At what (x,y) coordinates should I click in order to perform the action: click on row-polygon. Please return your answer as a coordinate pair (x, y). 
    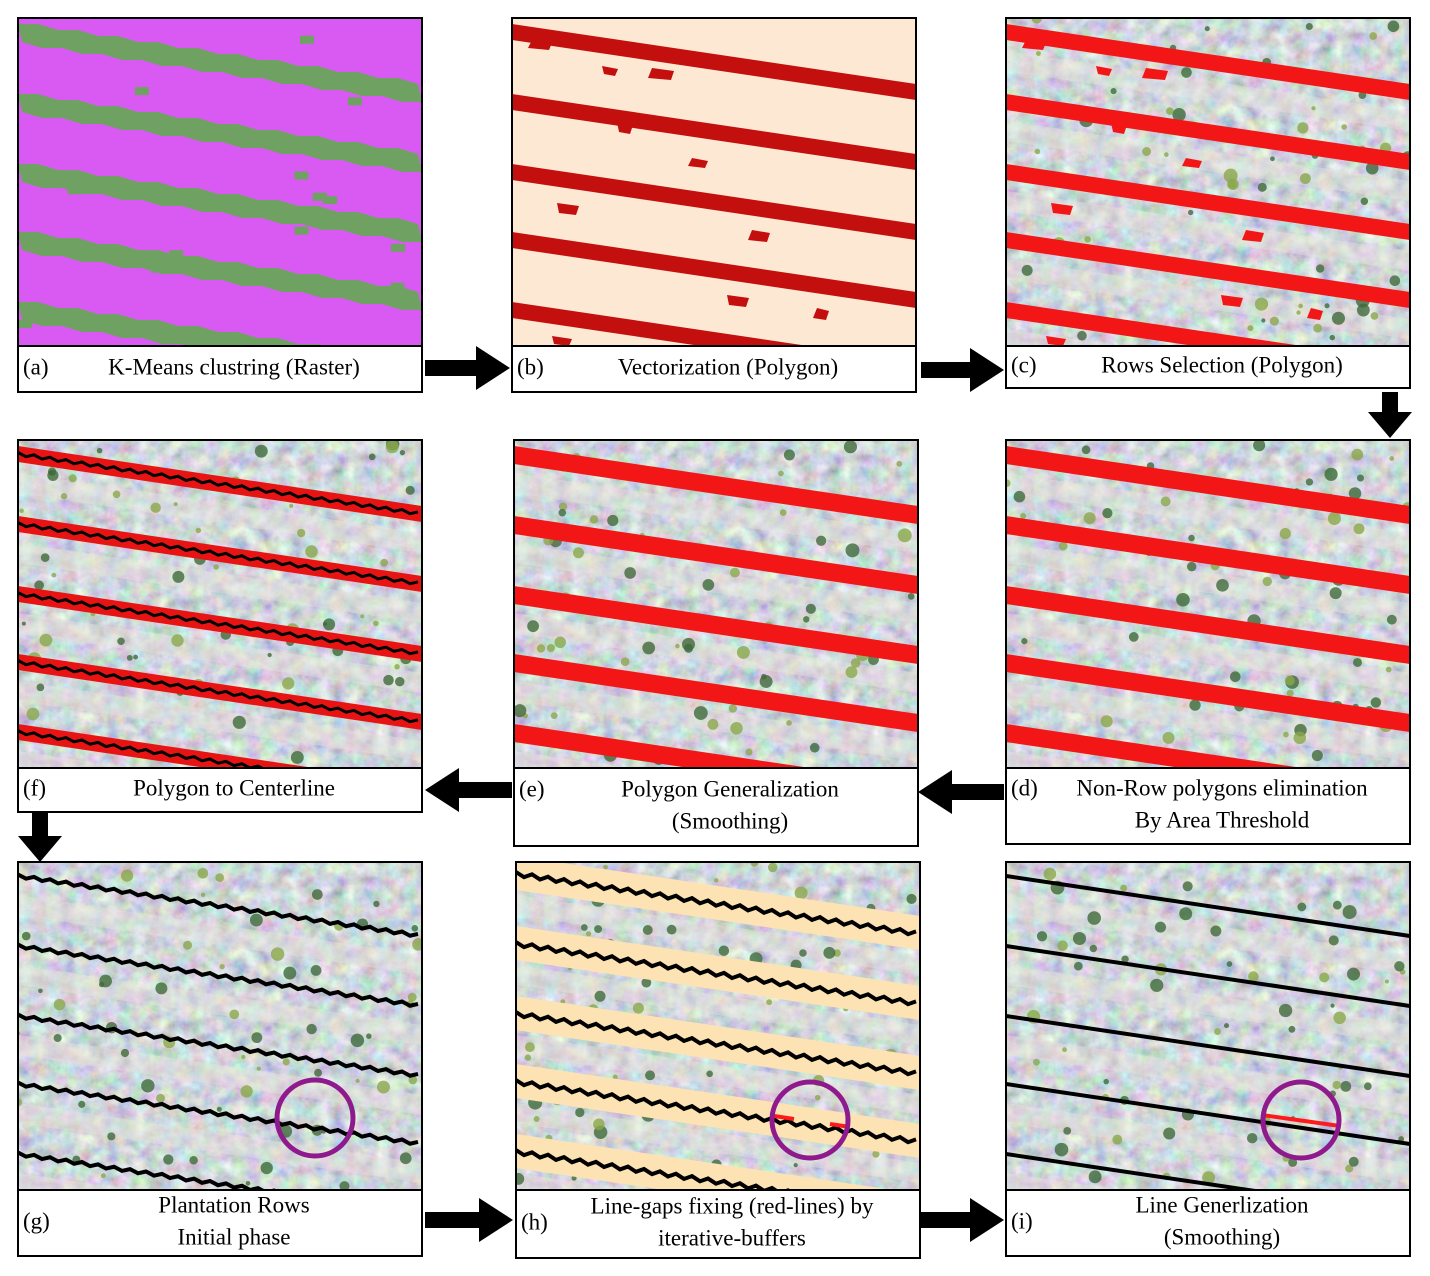
    Looking at the image, I should click on (1208, 625).